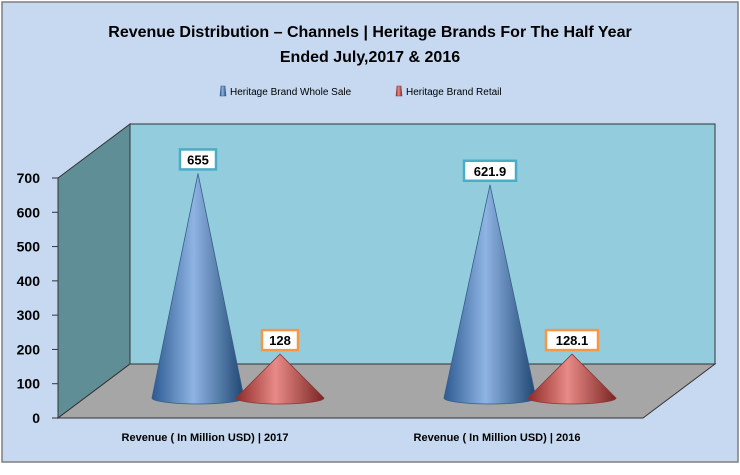 This screenshot has height=475, width=740. What do you see at coordinates (572, 379) in the screenshot?
I see `cone-retail-2016` at bounding box center [572, 379].